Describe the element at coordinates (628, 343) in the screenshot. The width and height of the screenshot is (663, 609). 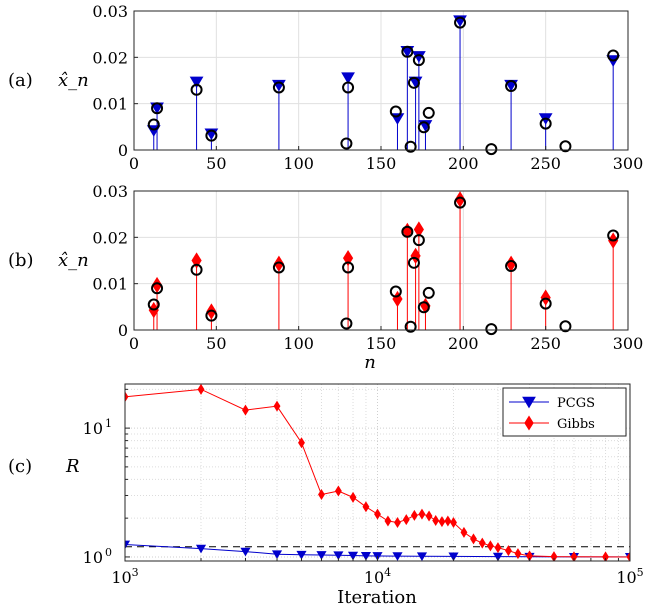
I see `x-tick-label: 300` at that location.